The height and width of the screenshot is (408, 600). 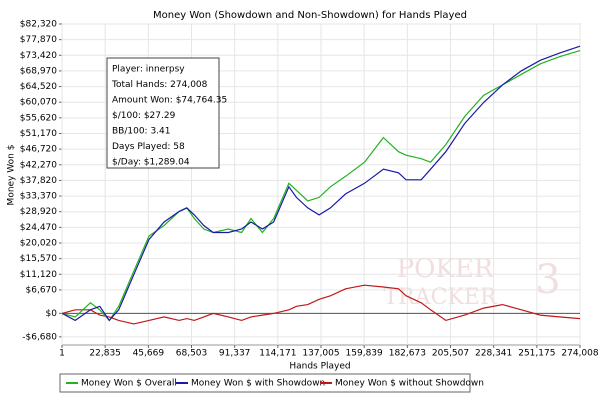 What do you see at coordinates (12, 175) in the screenshot?
I see `y-axis-label: Money Won $` at bounding box center [12, 175].